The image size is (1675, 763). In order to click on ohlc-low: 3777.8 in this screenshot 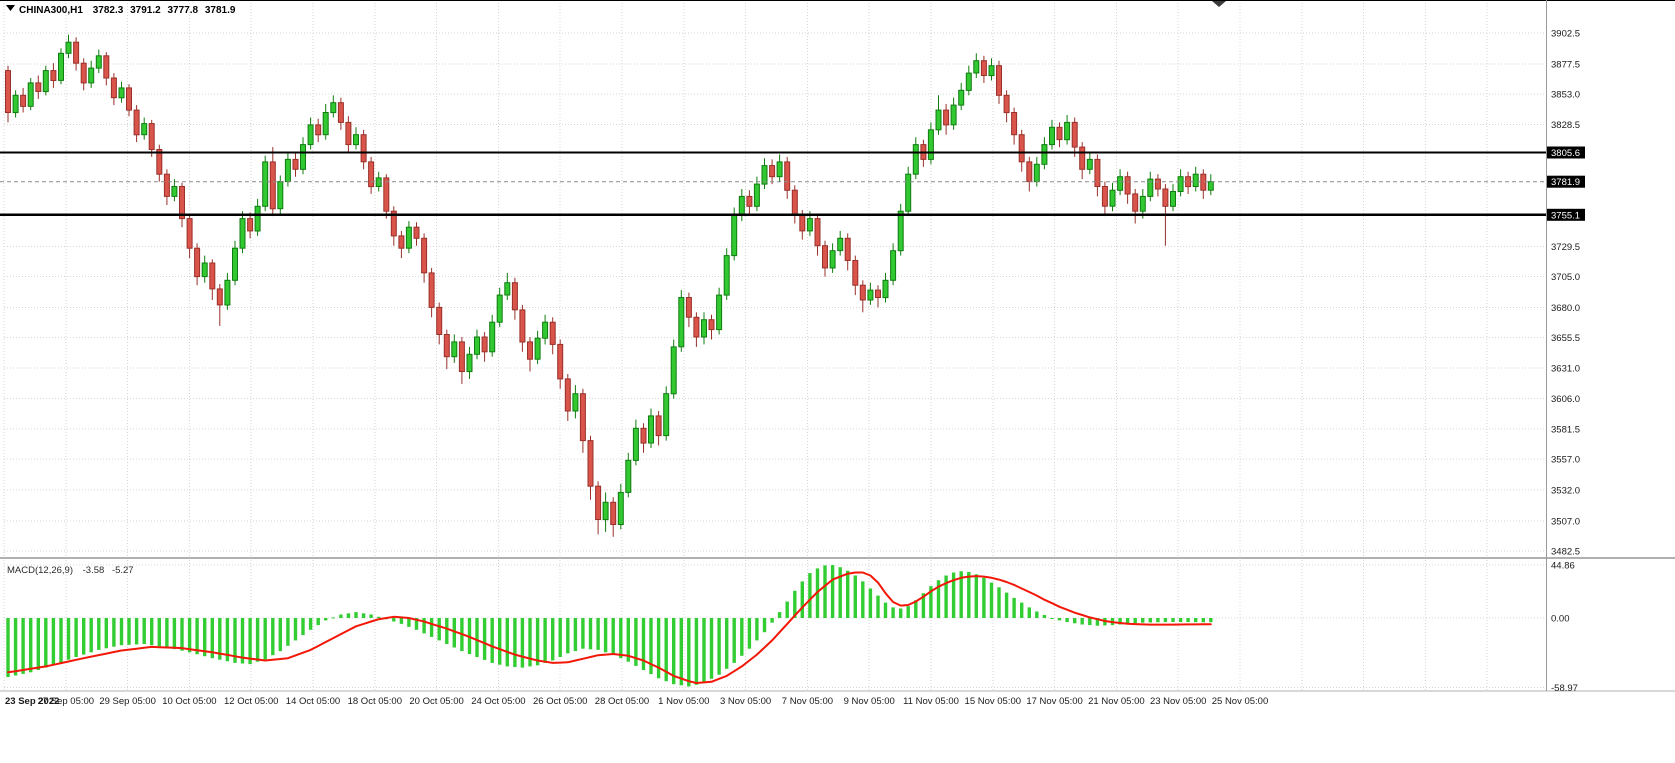, I will do `click(182, 10)`.